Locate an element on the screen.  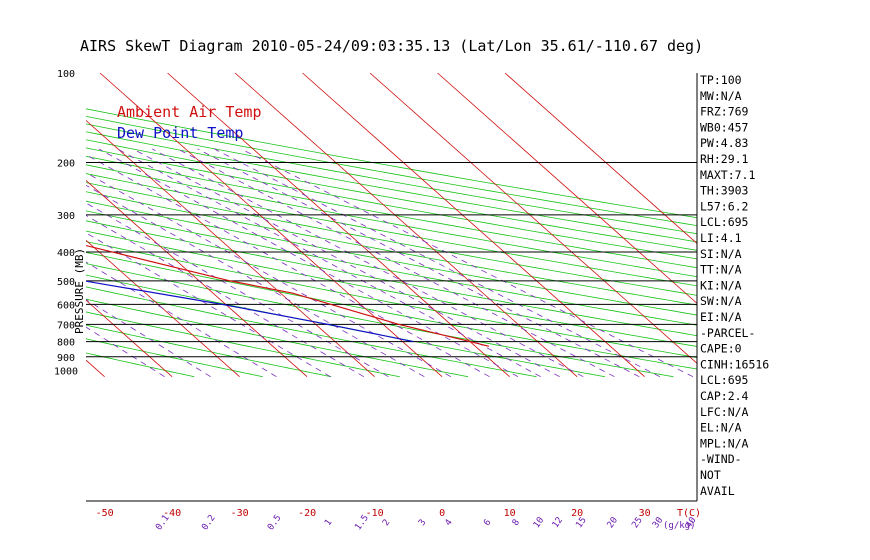
mixing-ratio-label: 3 is located at coordinates (422, 523).